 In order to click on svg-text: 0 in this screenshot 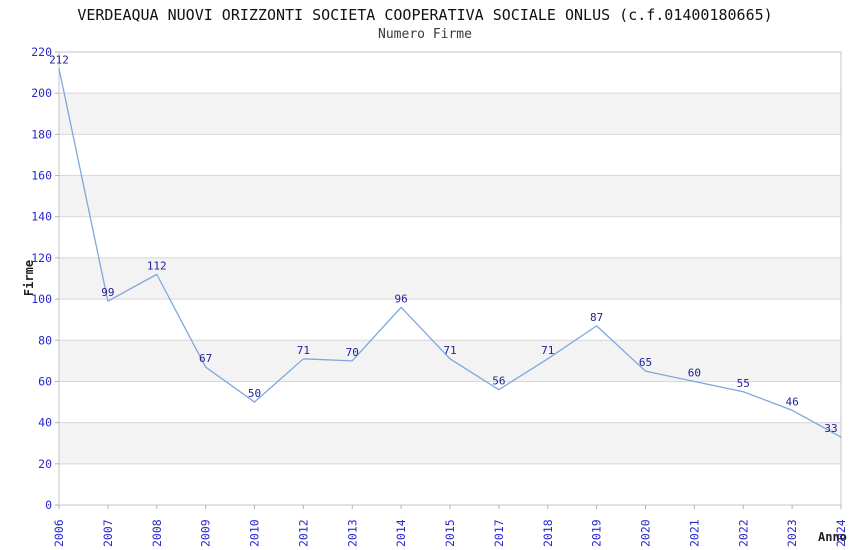, I will do `click(48, 505)`.